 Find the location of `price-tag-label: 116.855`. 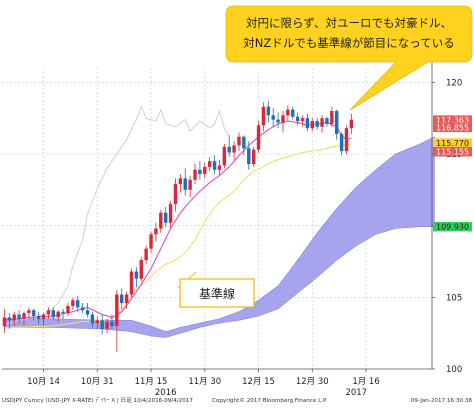

price-tag-label: 116.855 is located at coordinates (452, 127).